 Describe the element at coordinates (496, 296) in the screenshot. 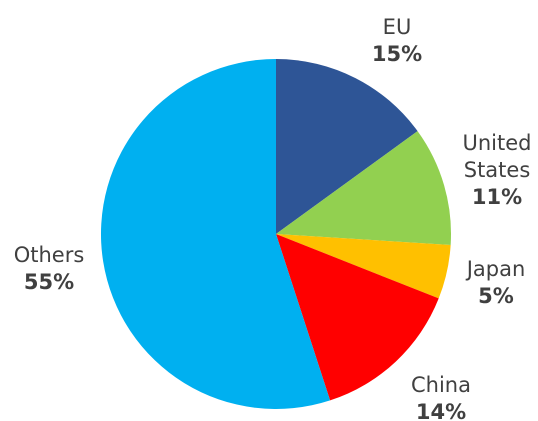

I see `label-value-japan: 5%` at that location.